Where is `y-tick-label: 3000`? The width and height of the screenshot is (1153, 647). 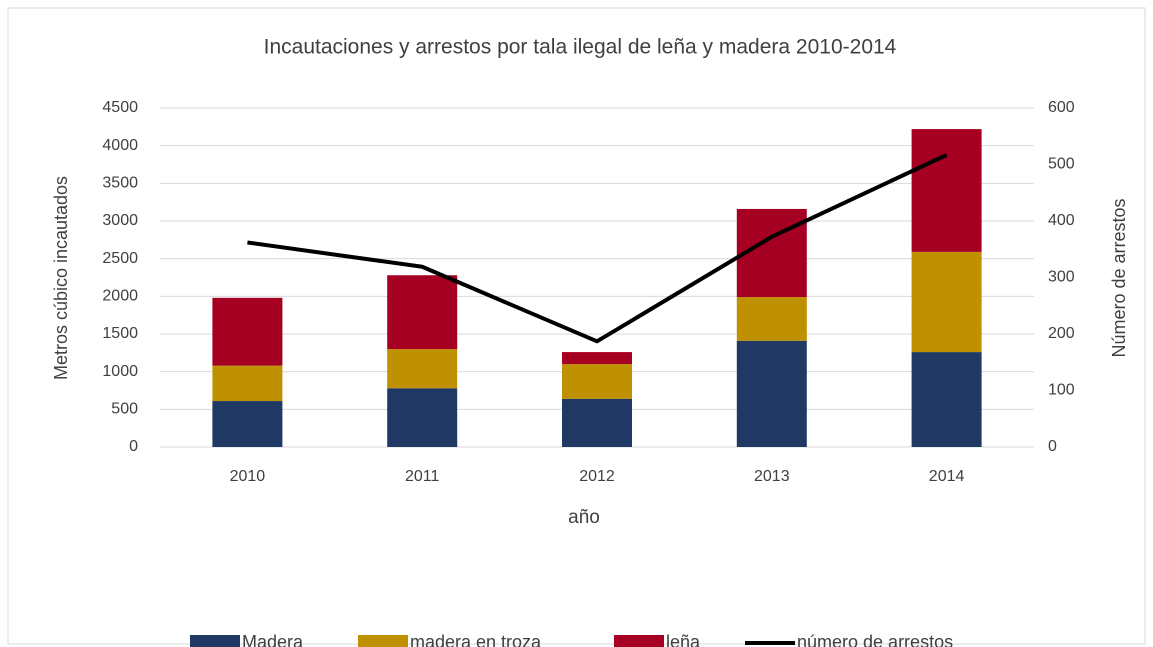
y-tick-label: 3000 is located at coordinates (120, 220).